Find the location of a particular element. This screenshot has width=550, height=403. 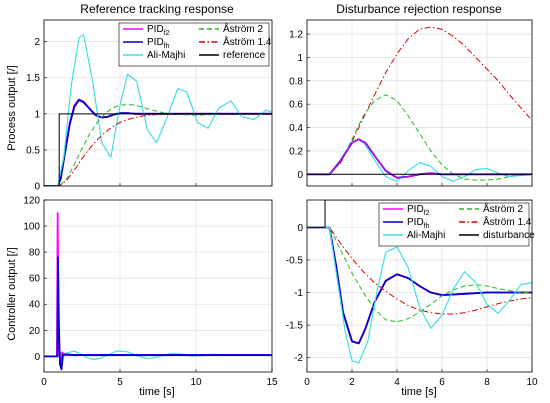

series-line-ali-majhi is located at coordinates (419, 295).